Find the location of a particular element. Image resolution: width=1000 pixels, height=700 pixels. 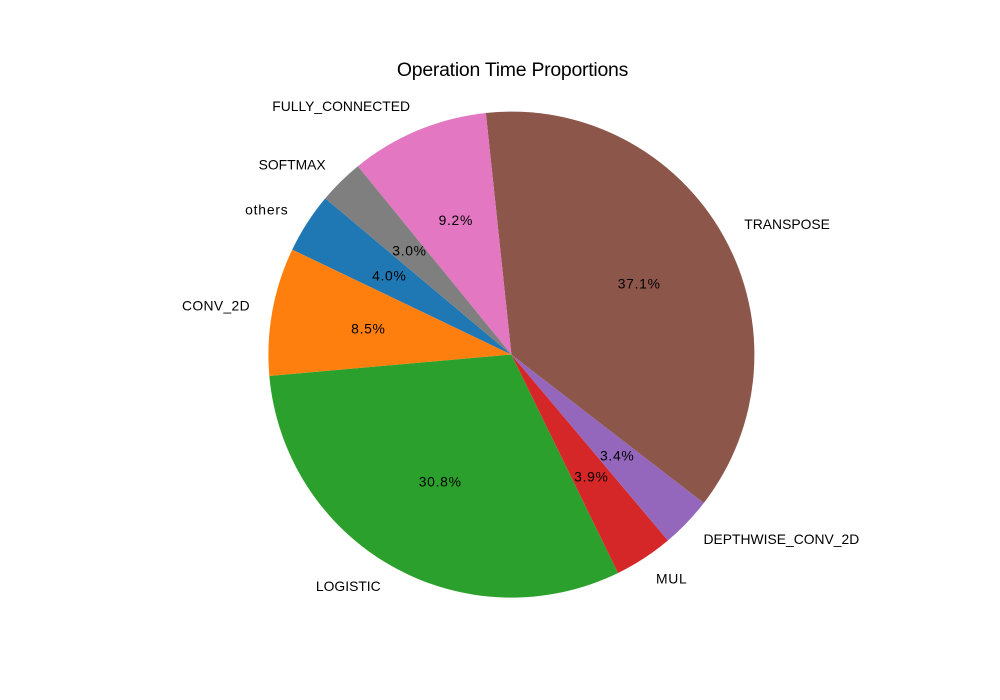

svg-text: 9.2% is located at coordinates (456, 220).